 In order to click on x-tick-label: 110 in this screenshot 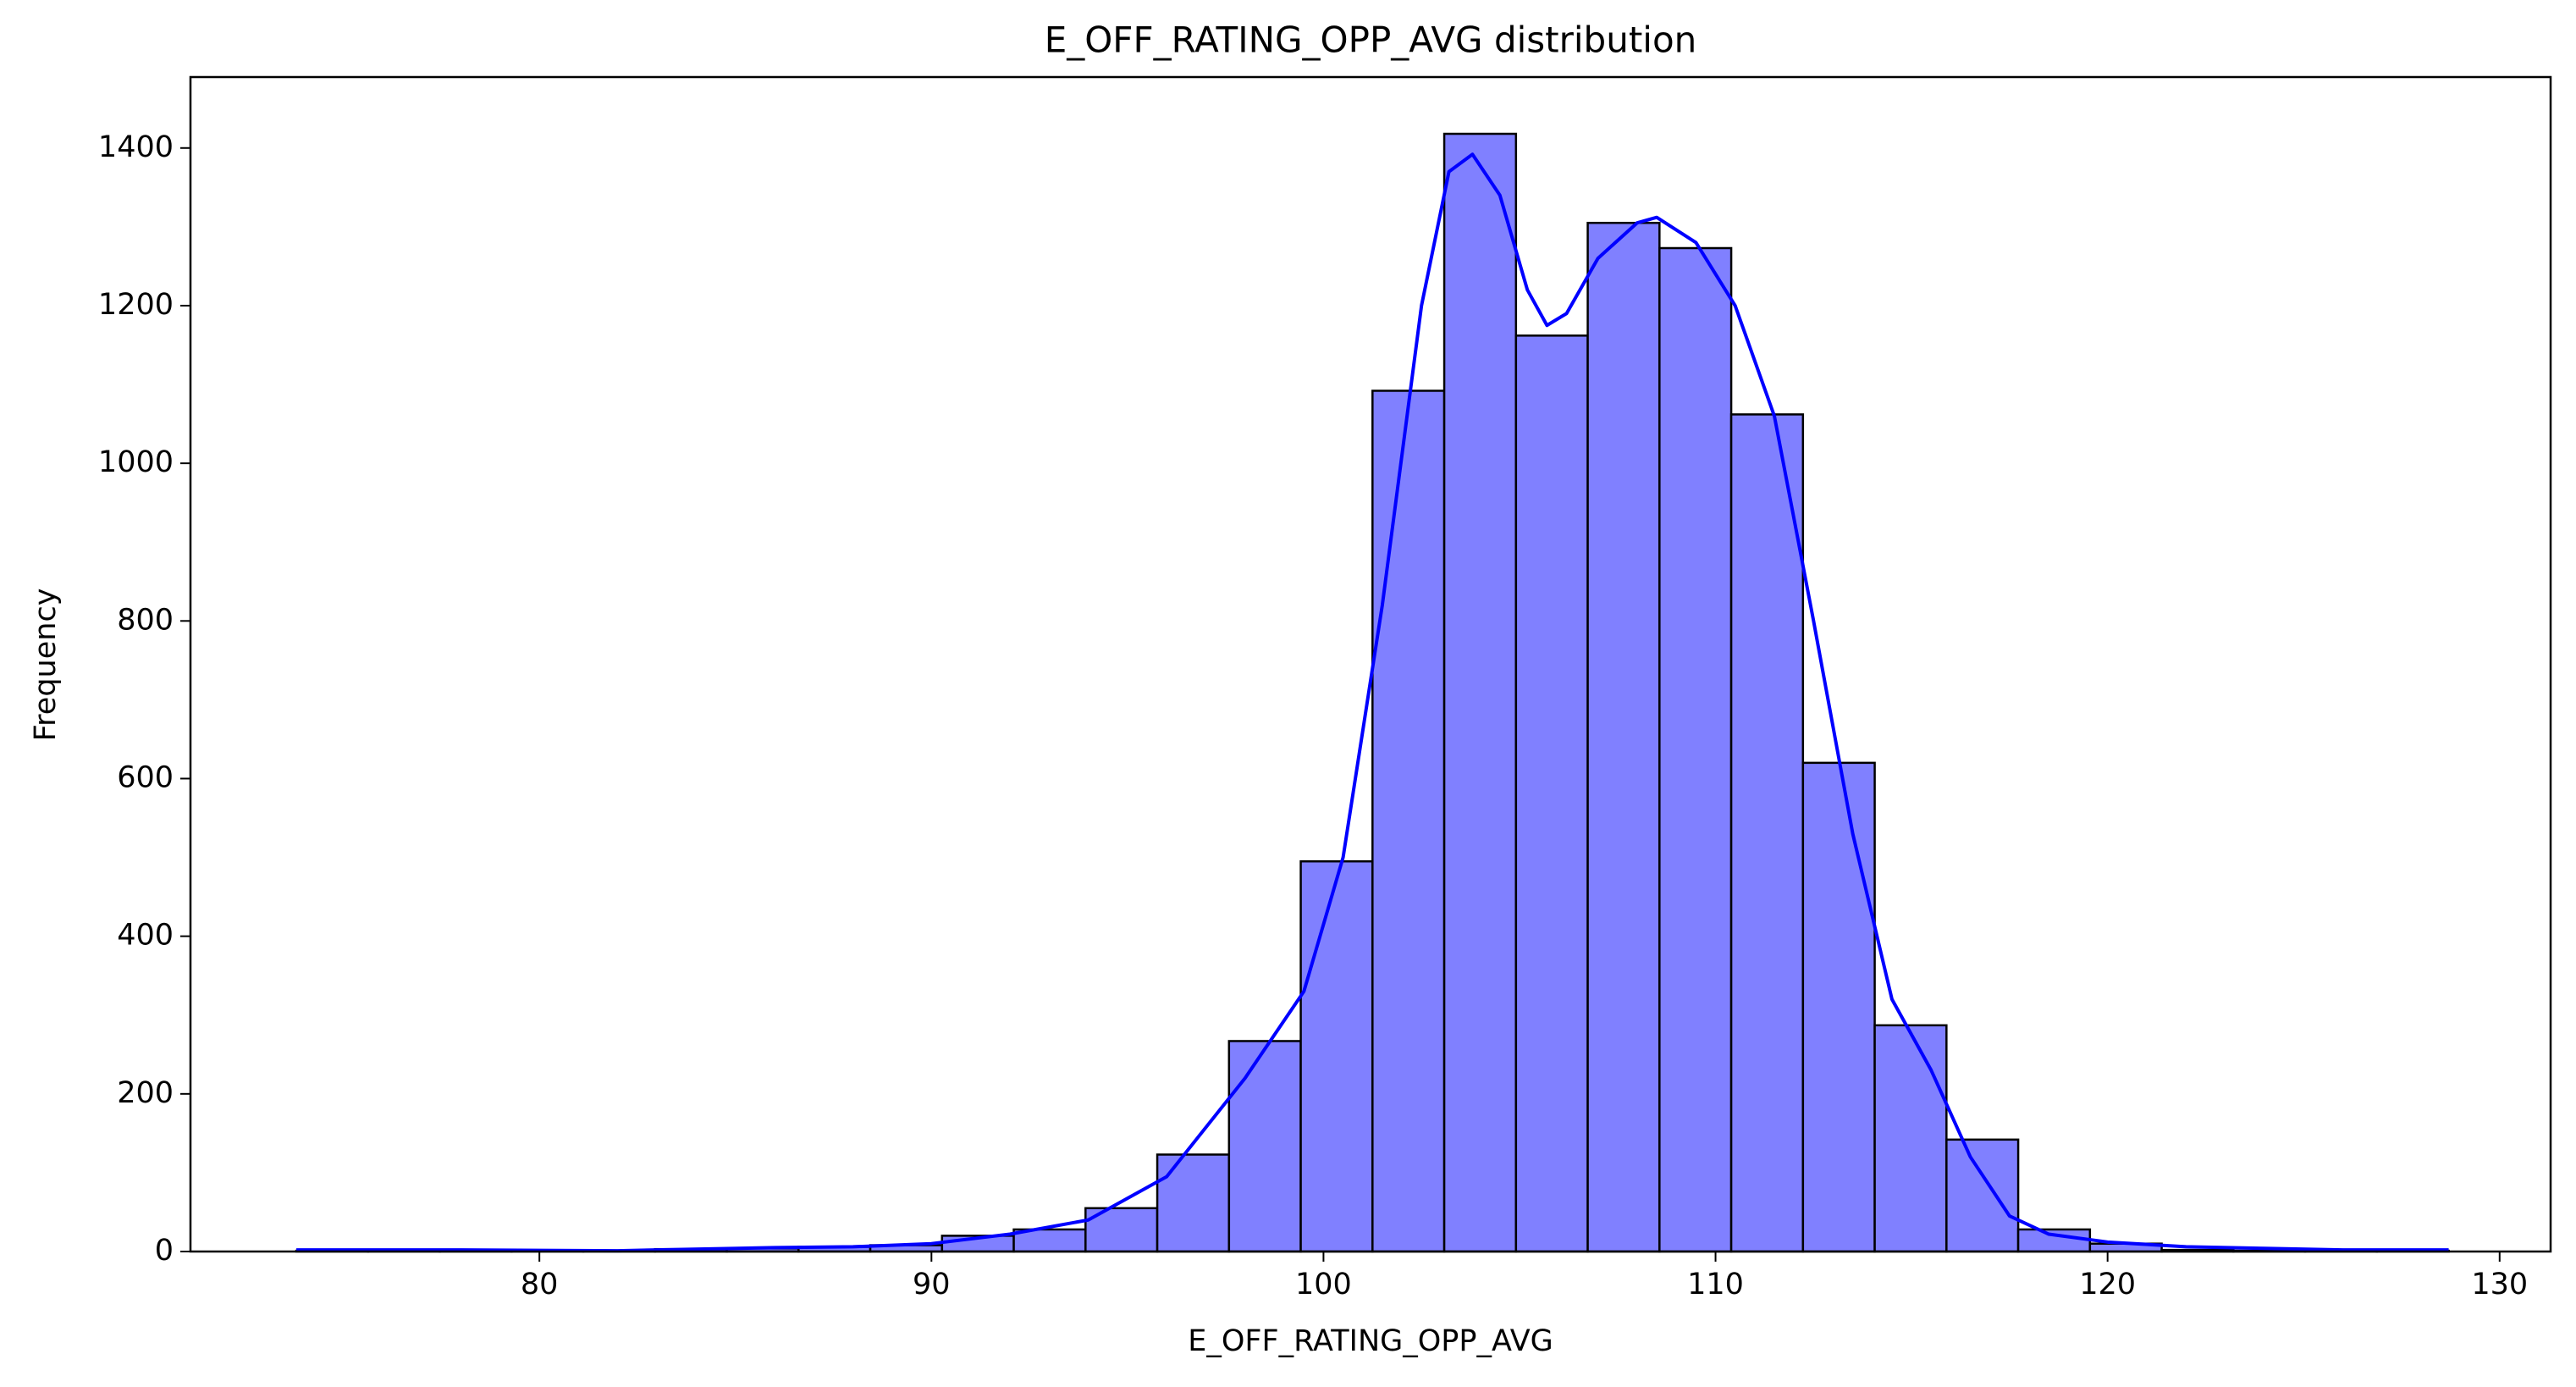, I will do `click(1716, 1284)`.